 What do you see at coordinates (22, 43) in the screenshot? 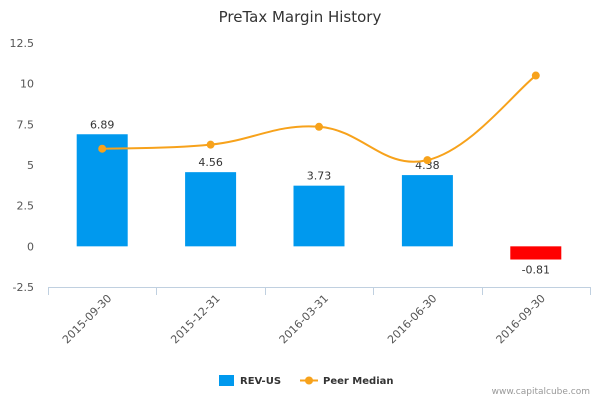
I see `y-tick-label: 12.5` at bounding box center [22, 43].